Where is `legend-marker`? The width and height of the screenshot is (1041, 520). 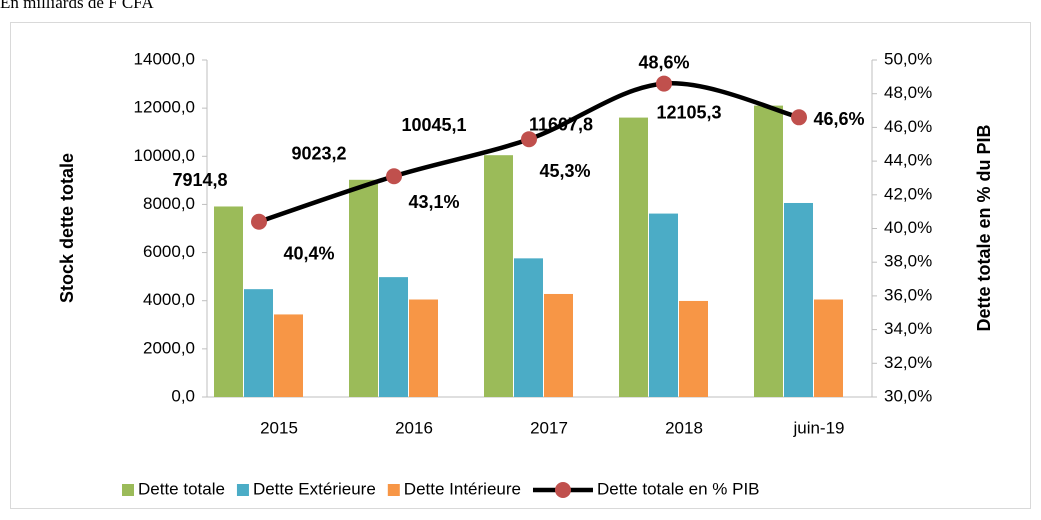
legend-marker is located at coordinates (562, 490).